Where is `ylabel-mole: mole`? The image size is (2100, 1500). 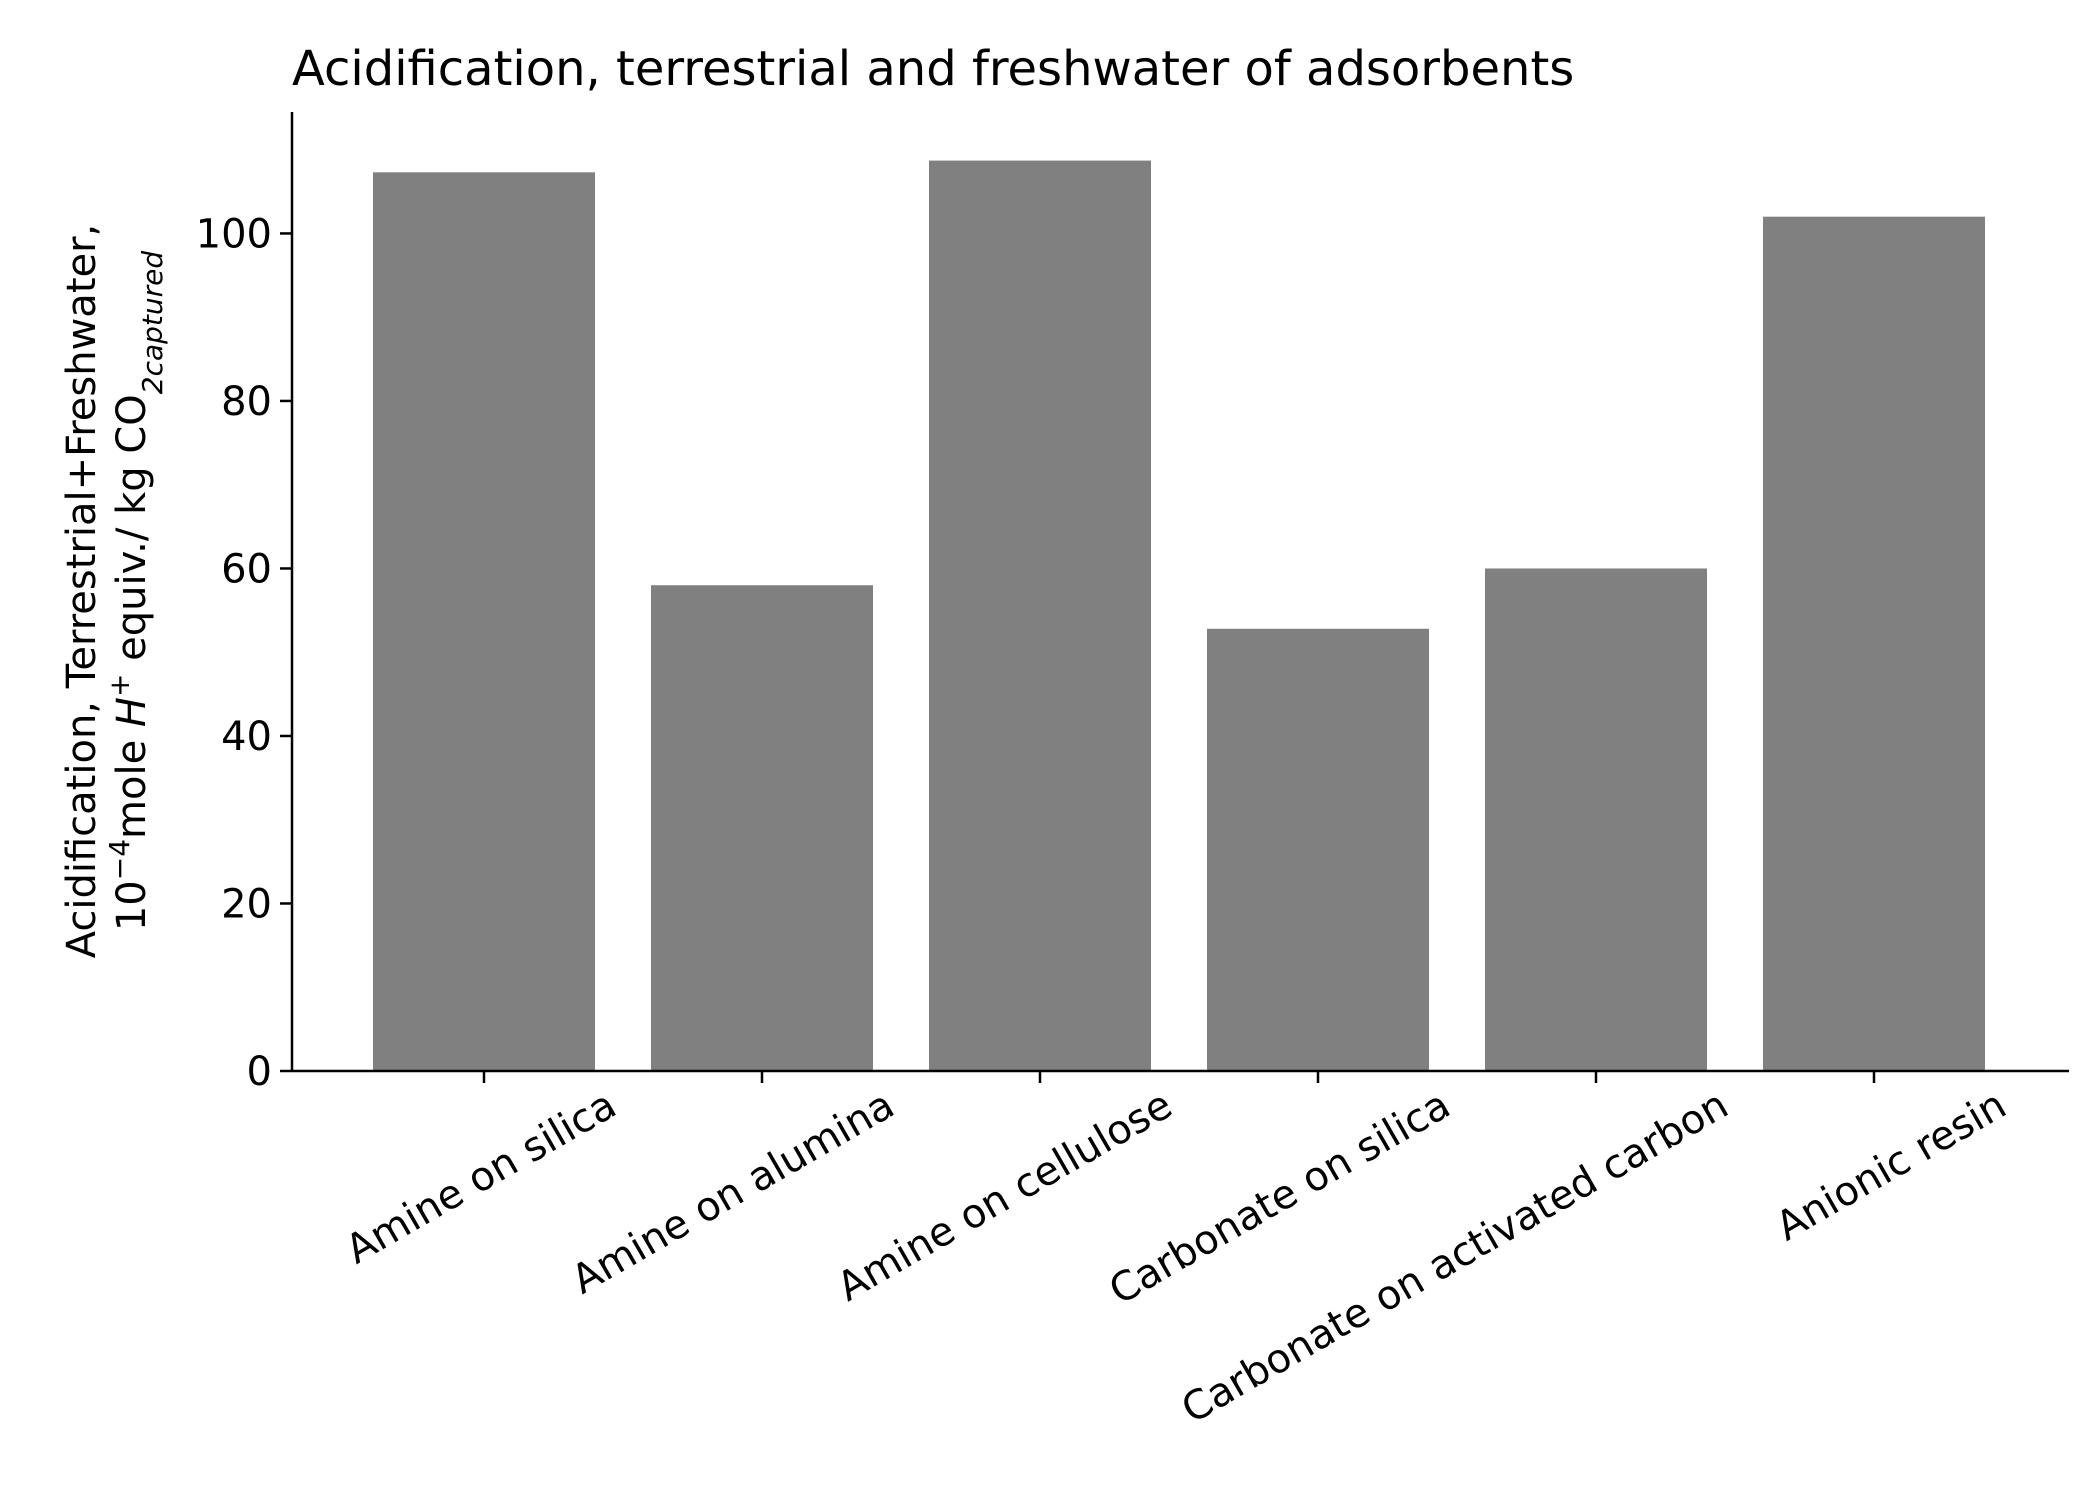
ylabel-mole: mole is located at coordinates (132, 783).